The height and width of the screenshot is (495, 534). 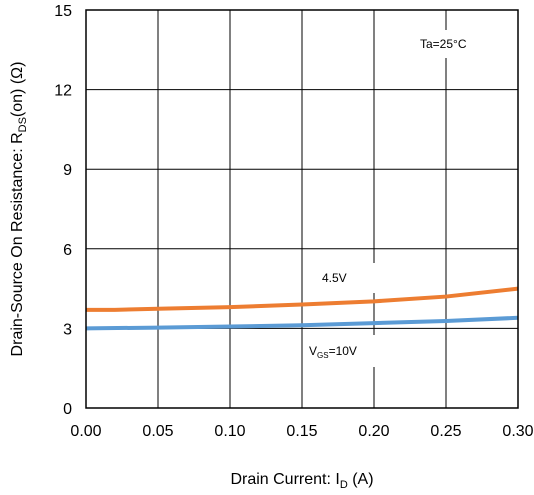 I want to click on y-tick-label: 12, so click(x=63, y=91).